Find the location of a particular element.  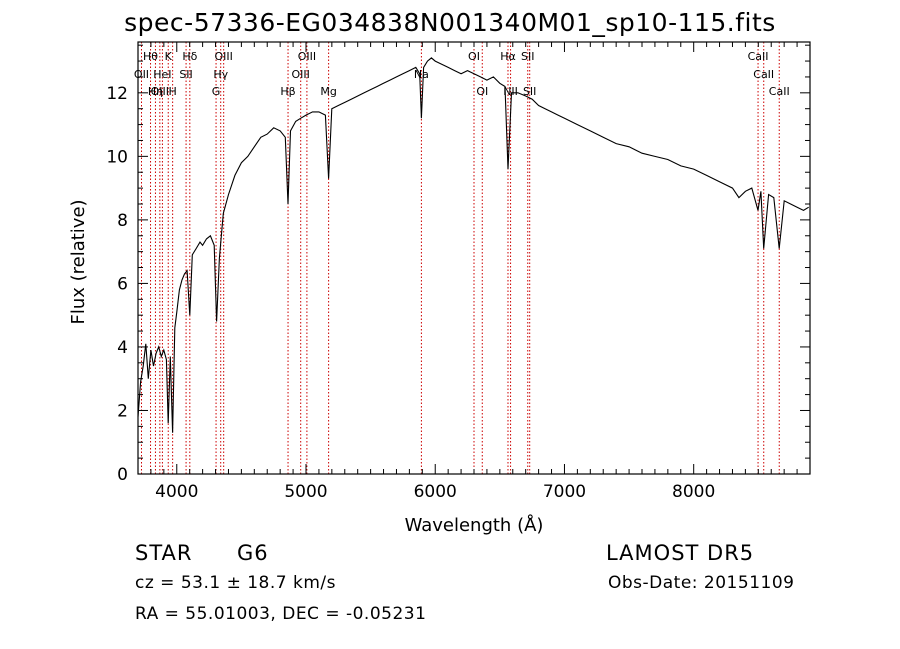

line-marker-label: G is located at coordinates (216, 91).